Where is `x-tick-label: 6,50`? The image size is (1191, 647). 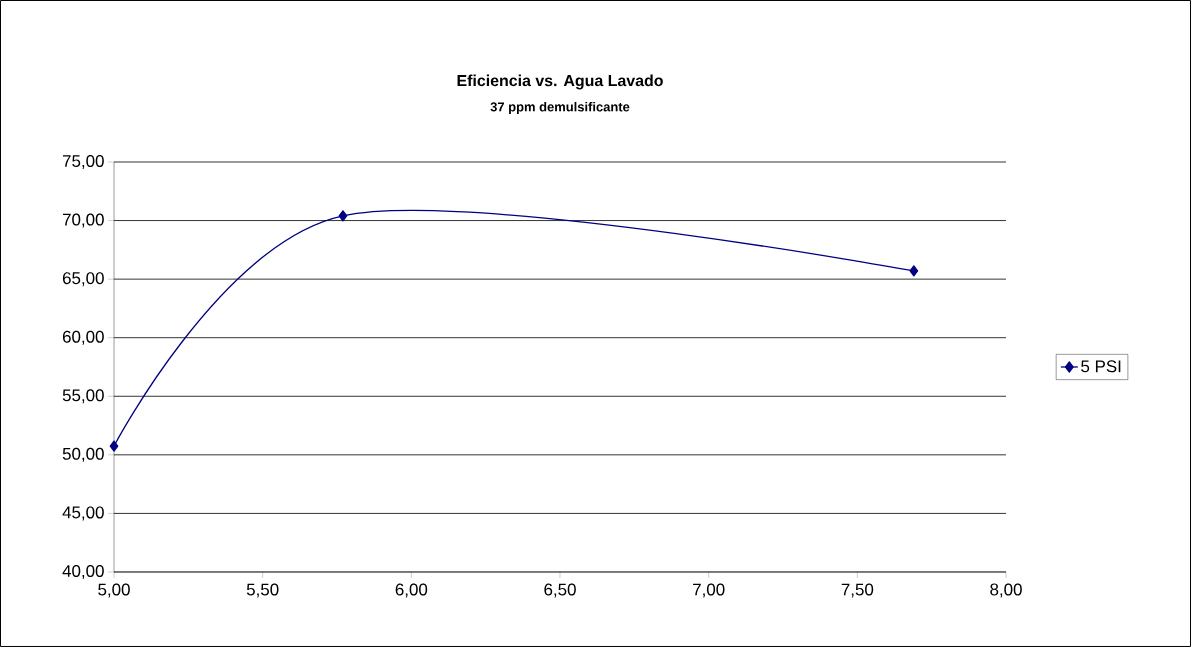
x-tick-label: 6,50 is located at coordinates (560, 590).